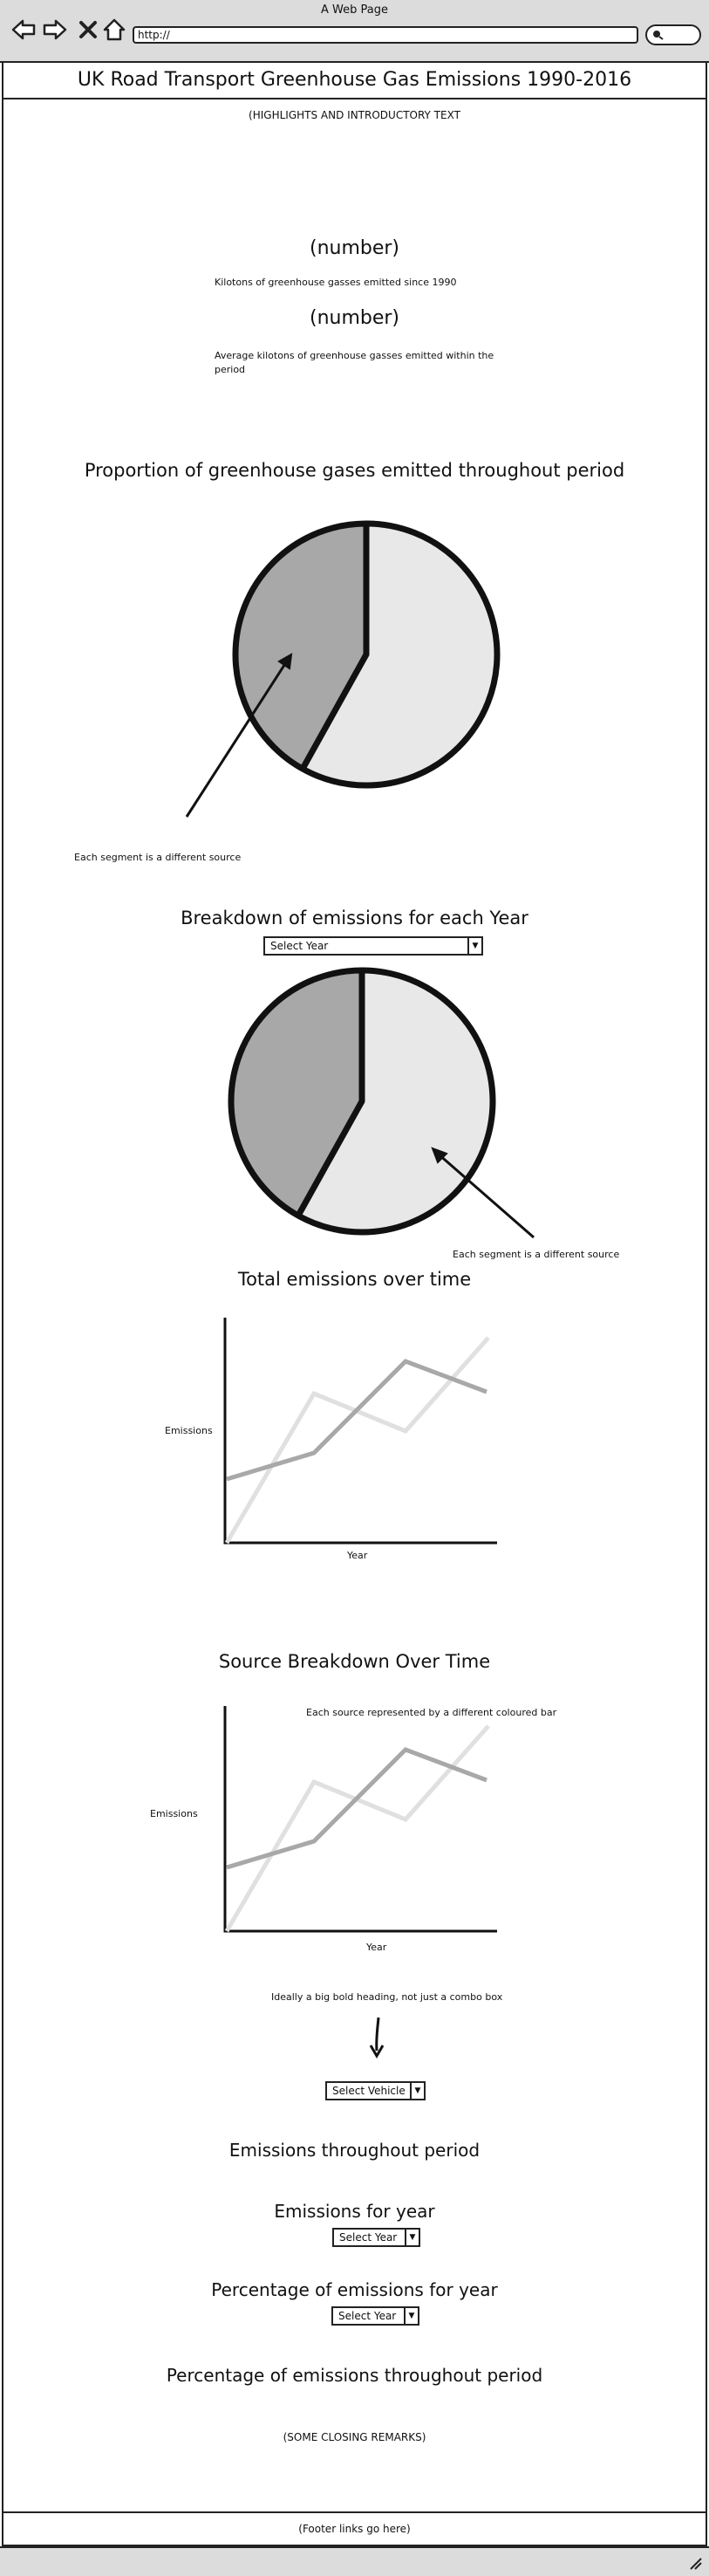 The width and height of the screenshot is (709, 2576). What do you see at coordinates (354, 1662) in the screenshot?
I see `source-heading: Source Breakdown Over Time` at bounding box center [354, 1662].